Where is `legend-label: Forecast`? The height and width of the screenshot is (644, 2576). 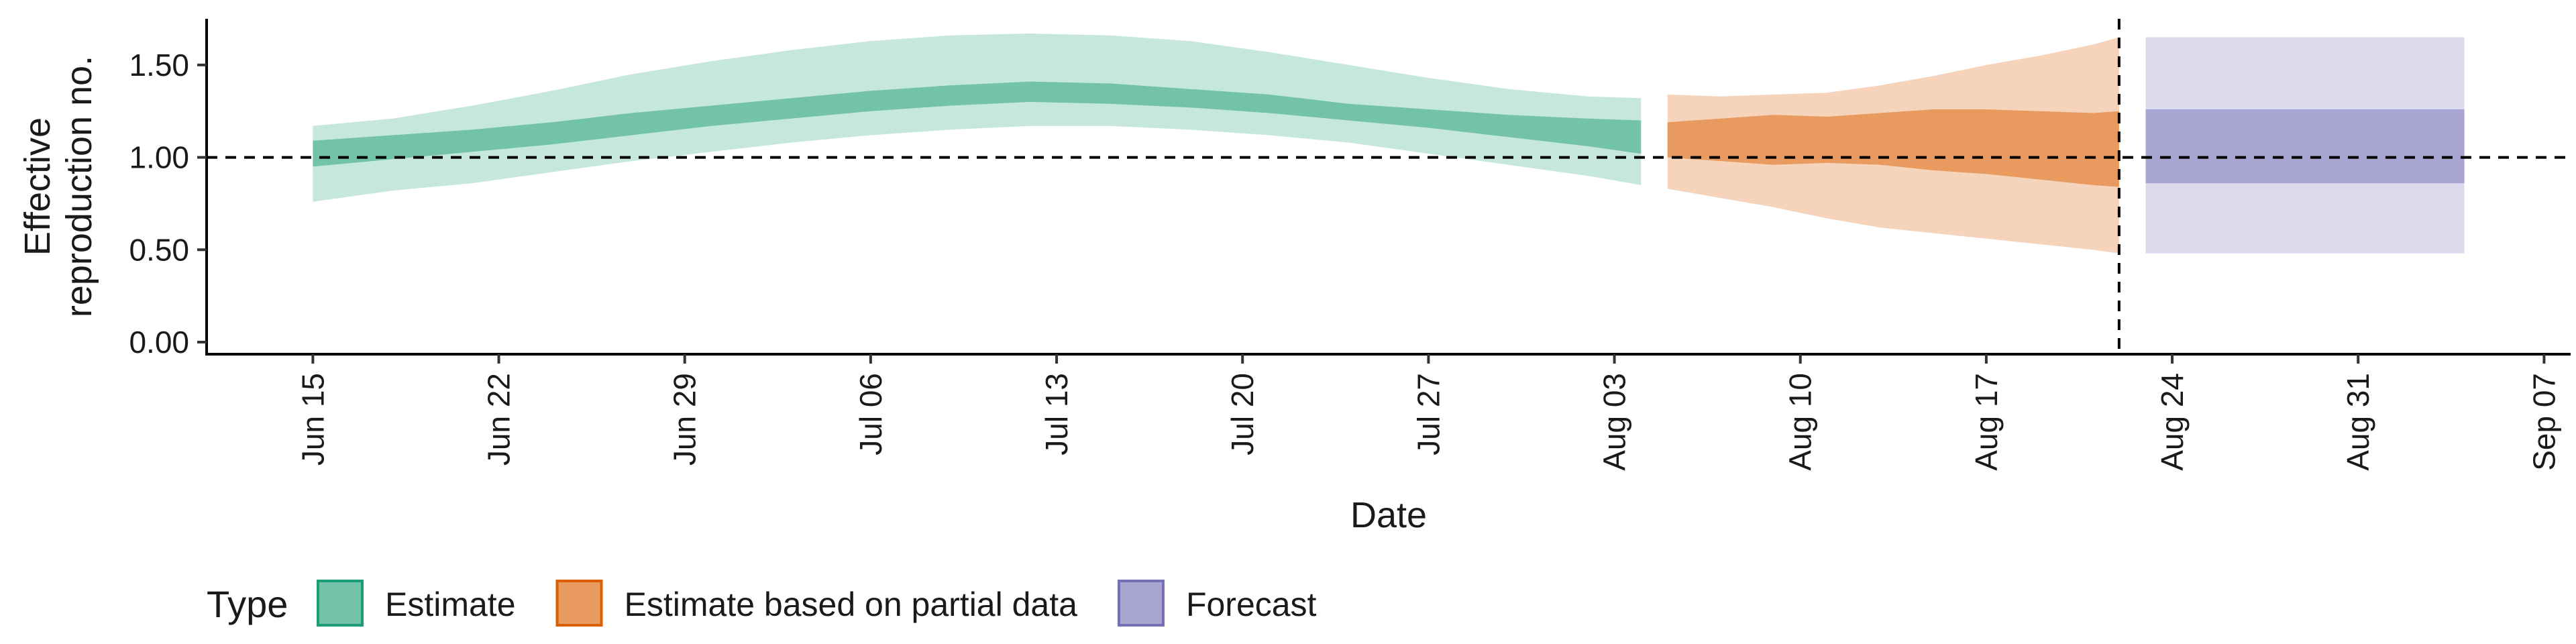
legend-label: Forecast is located at coordinates (1251, 604).